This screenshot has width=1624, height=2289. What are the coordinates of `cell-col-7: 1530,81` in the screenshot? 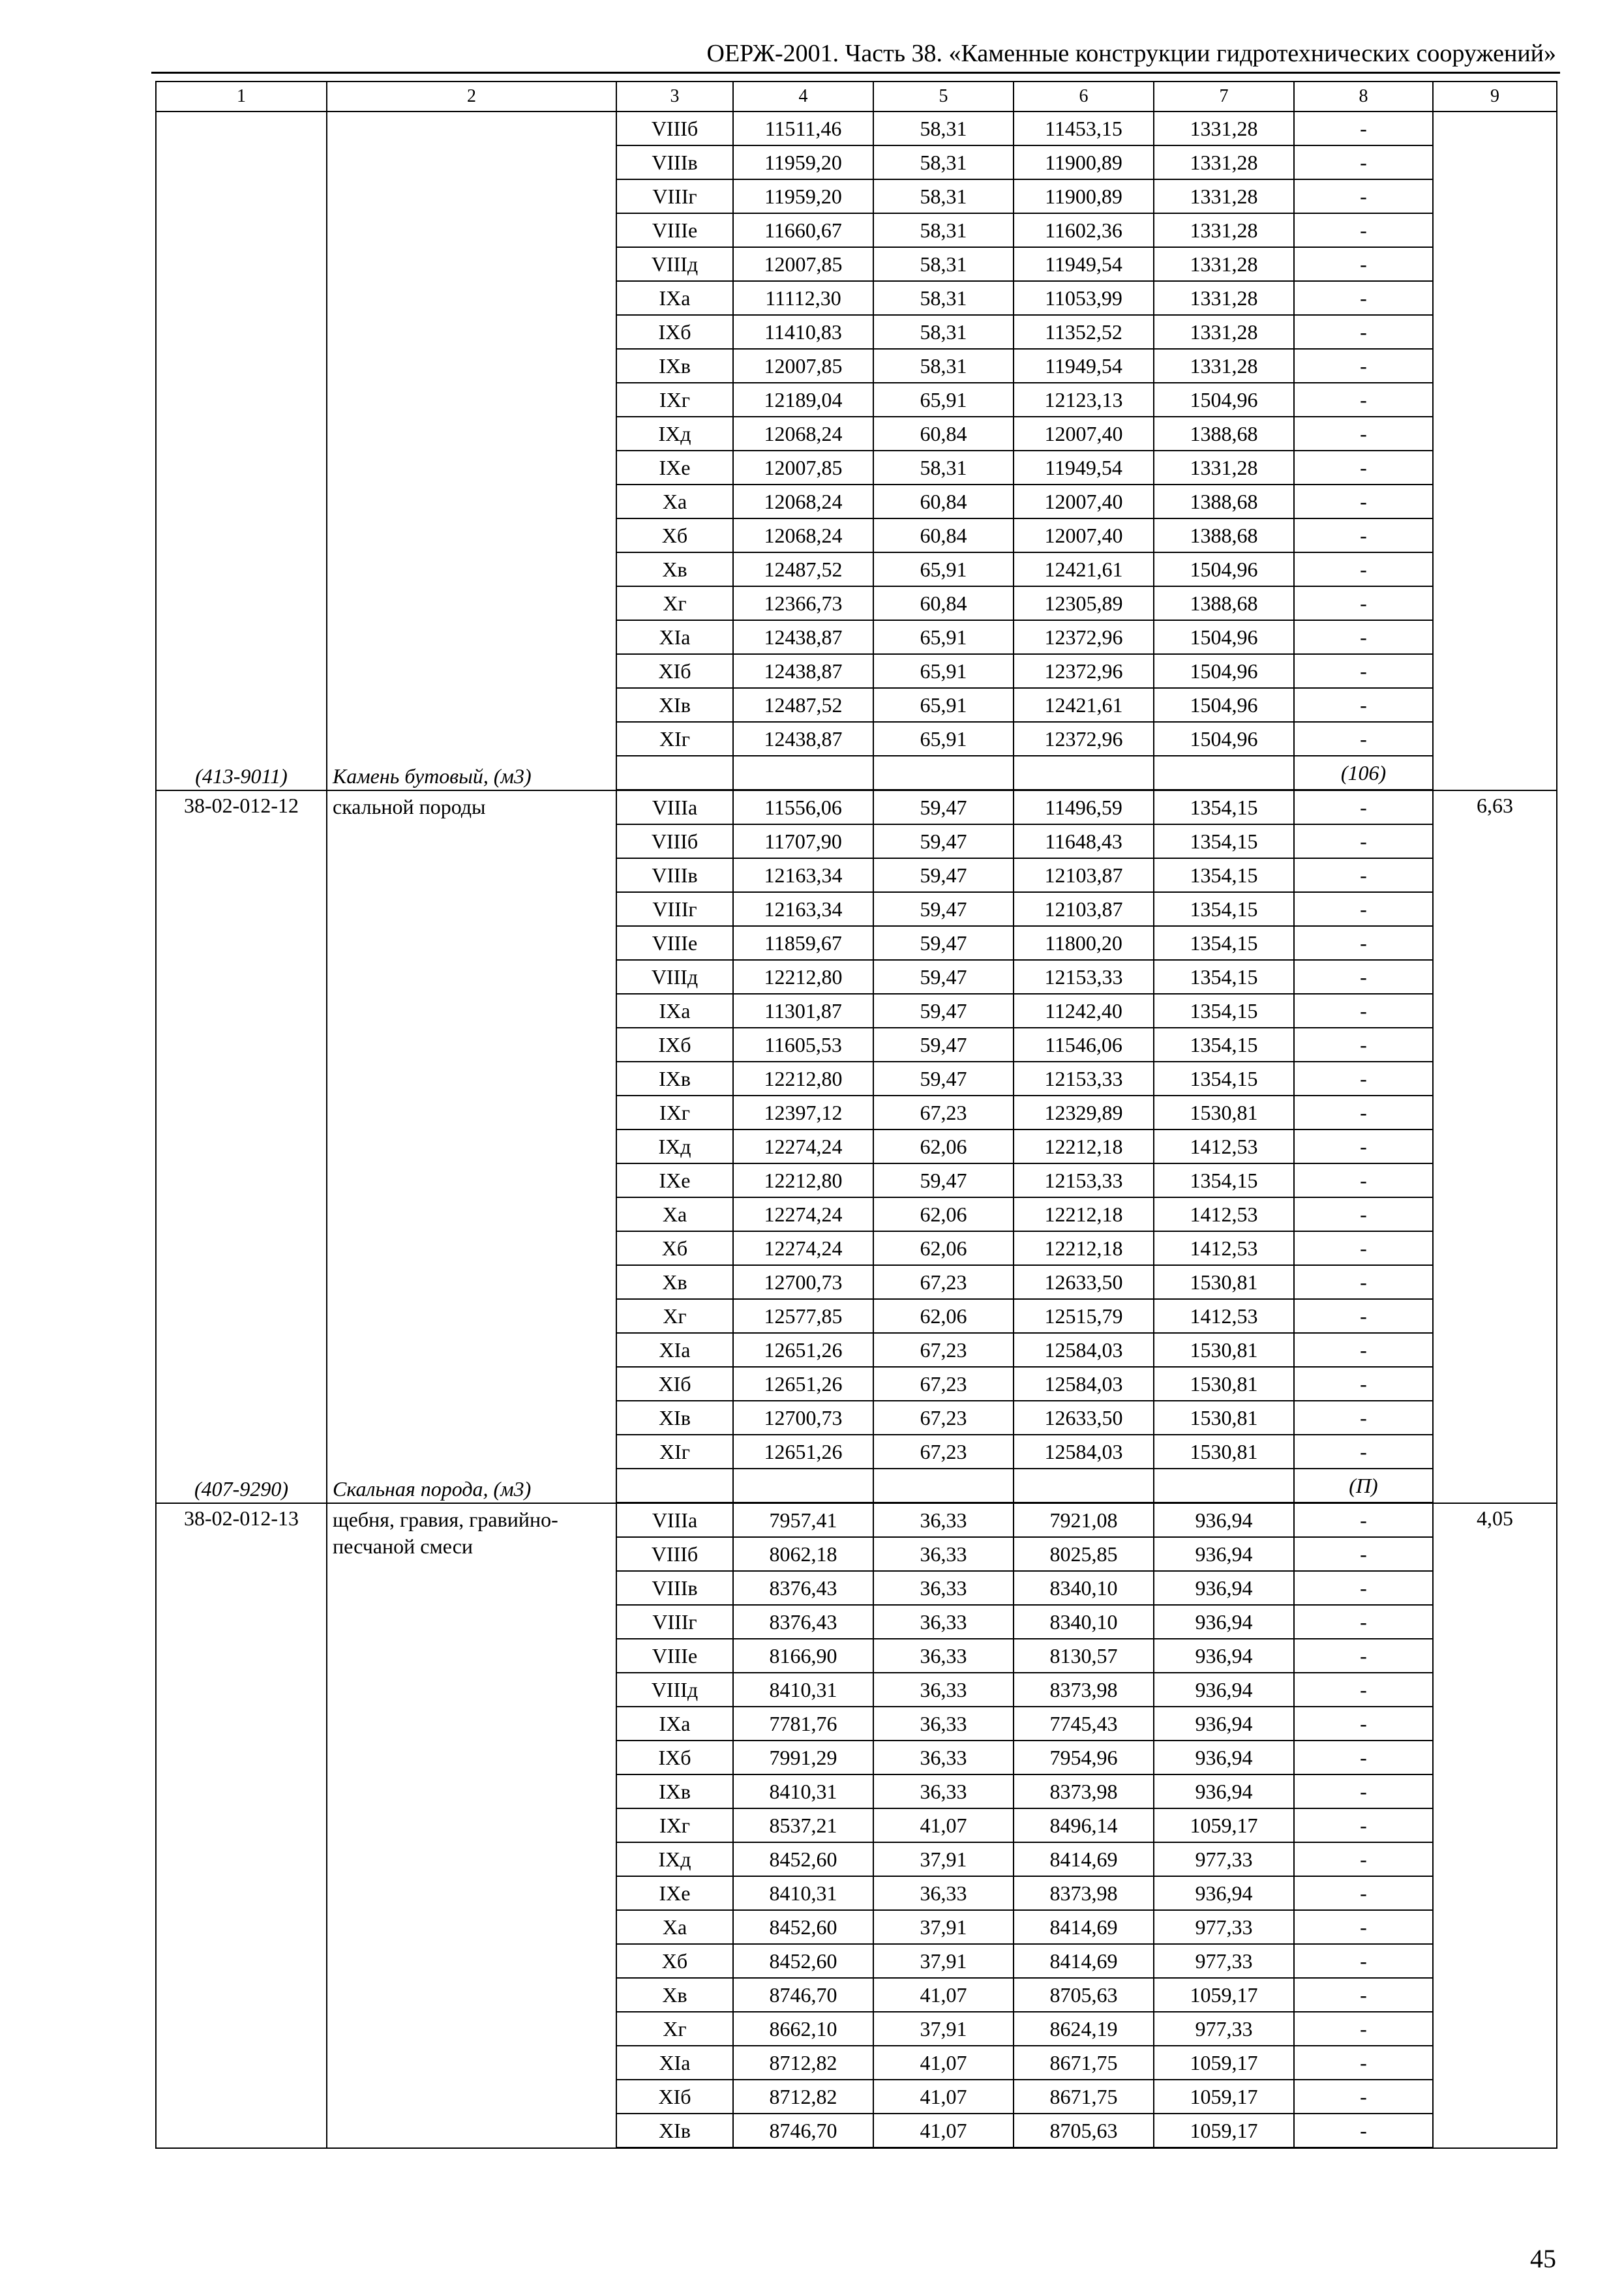 It's located at (1224, 1282).